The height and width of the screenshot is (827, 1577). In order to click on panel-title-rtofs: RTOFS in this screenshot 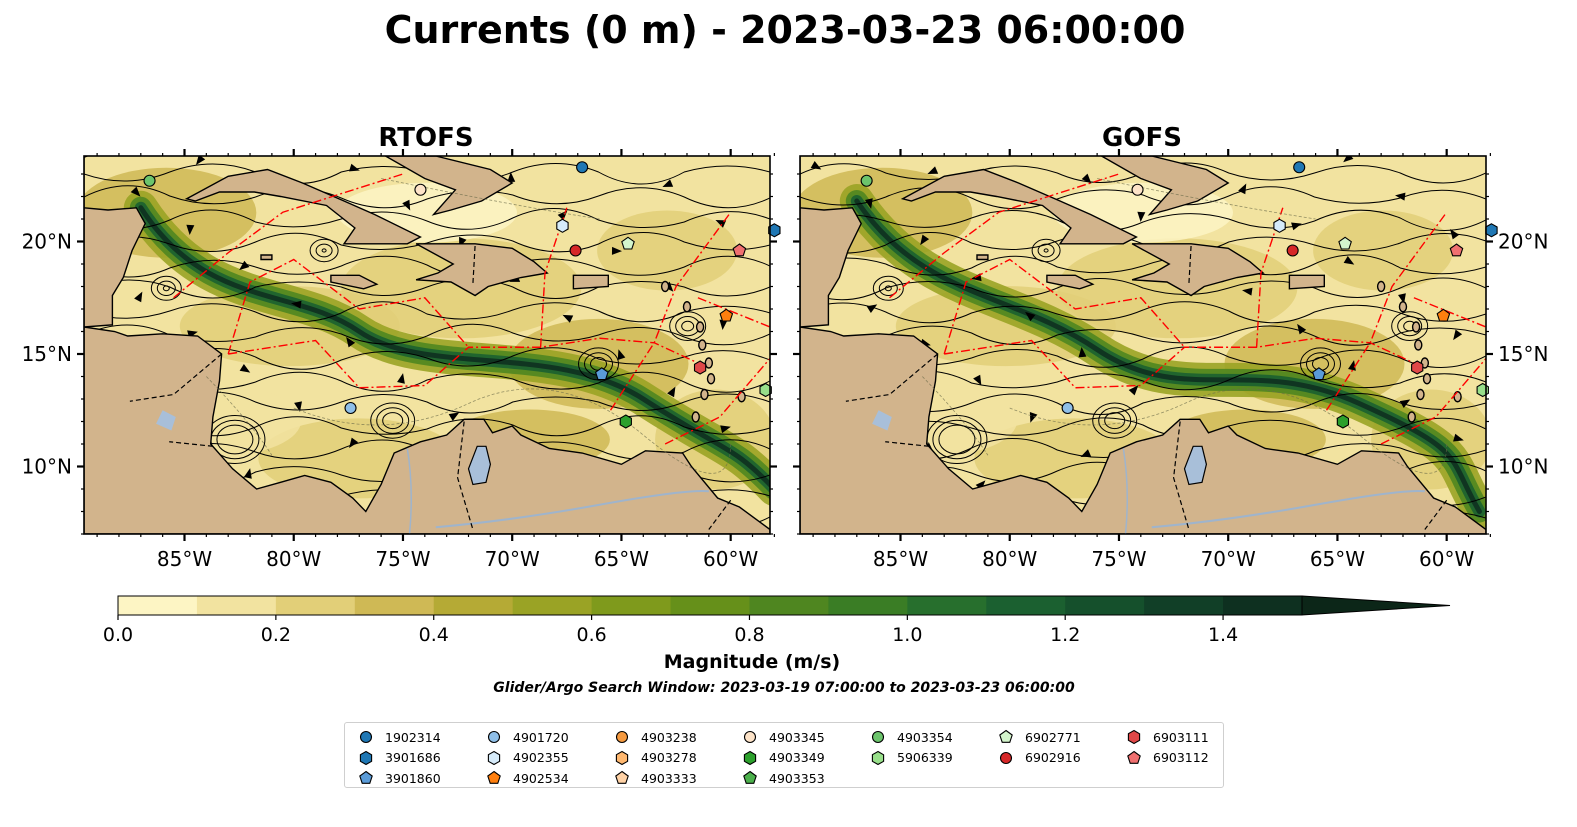, I will do `click(425, 138)`.